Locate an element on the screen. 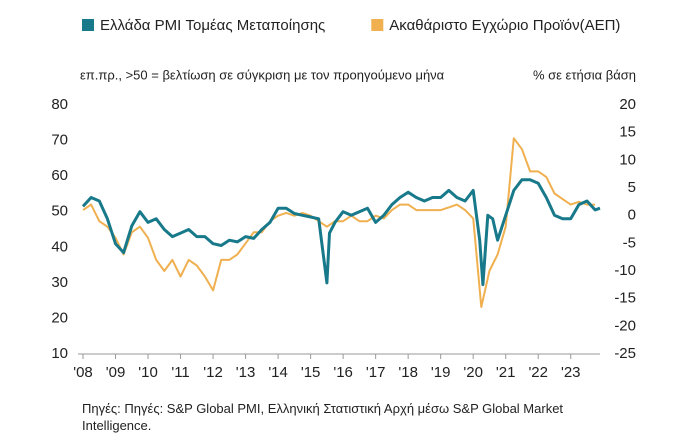 This screenshot has width=700, height=447. x-tick-label: '14 is located at coordinates (278, 372).